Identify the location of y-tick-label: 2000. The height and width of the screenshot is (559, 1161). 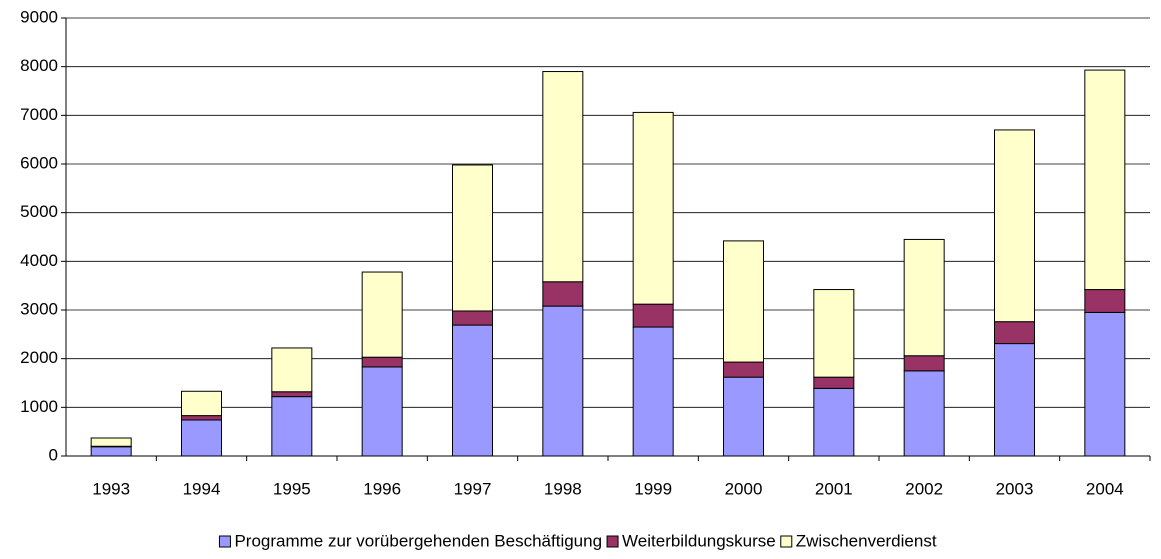
(39, 357).